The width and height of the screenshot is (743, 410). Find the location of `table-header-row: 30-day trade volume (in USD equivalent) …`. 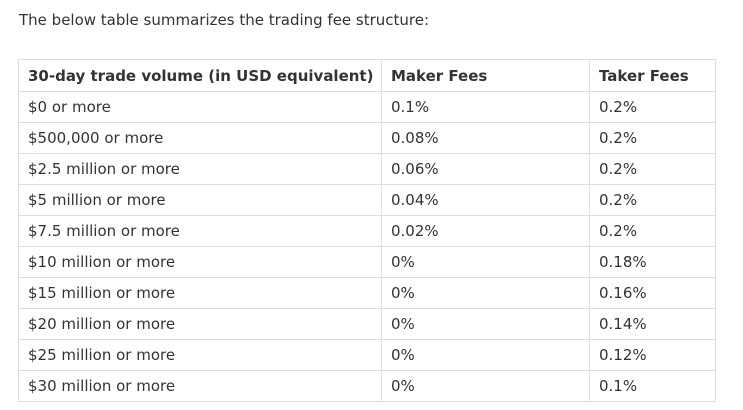

table-header-row: 30-day trade volume (in USD equivalent) … is located at coordinates (367, 75).